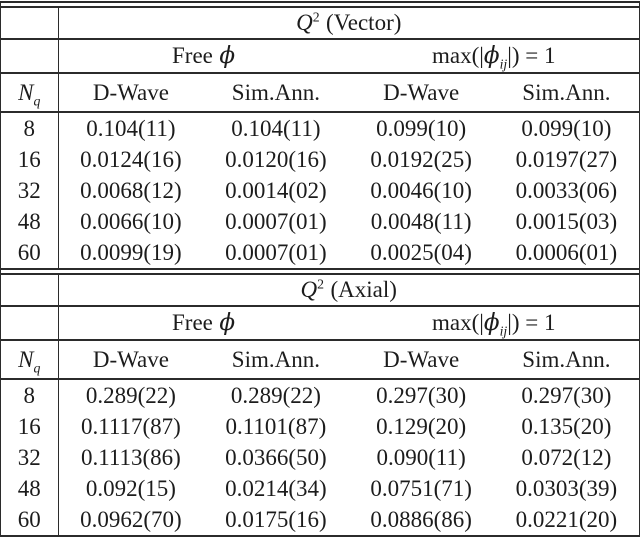  Describe the element at coordinates (276, 190) in the screenshot. I see `value-cell: 0.0014(02)` at that location.